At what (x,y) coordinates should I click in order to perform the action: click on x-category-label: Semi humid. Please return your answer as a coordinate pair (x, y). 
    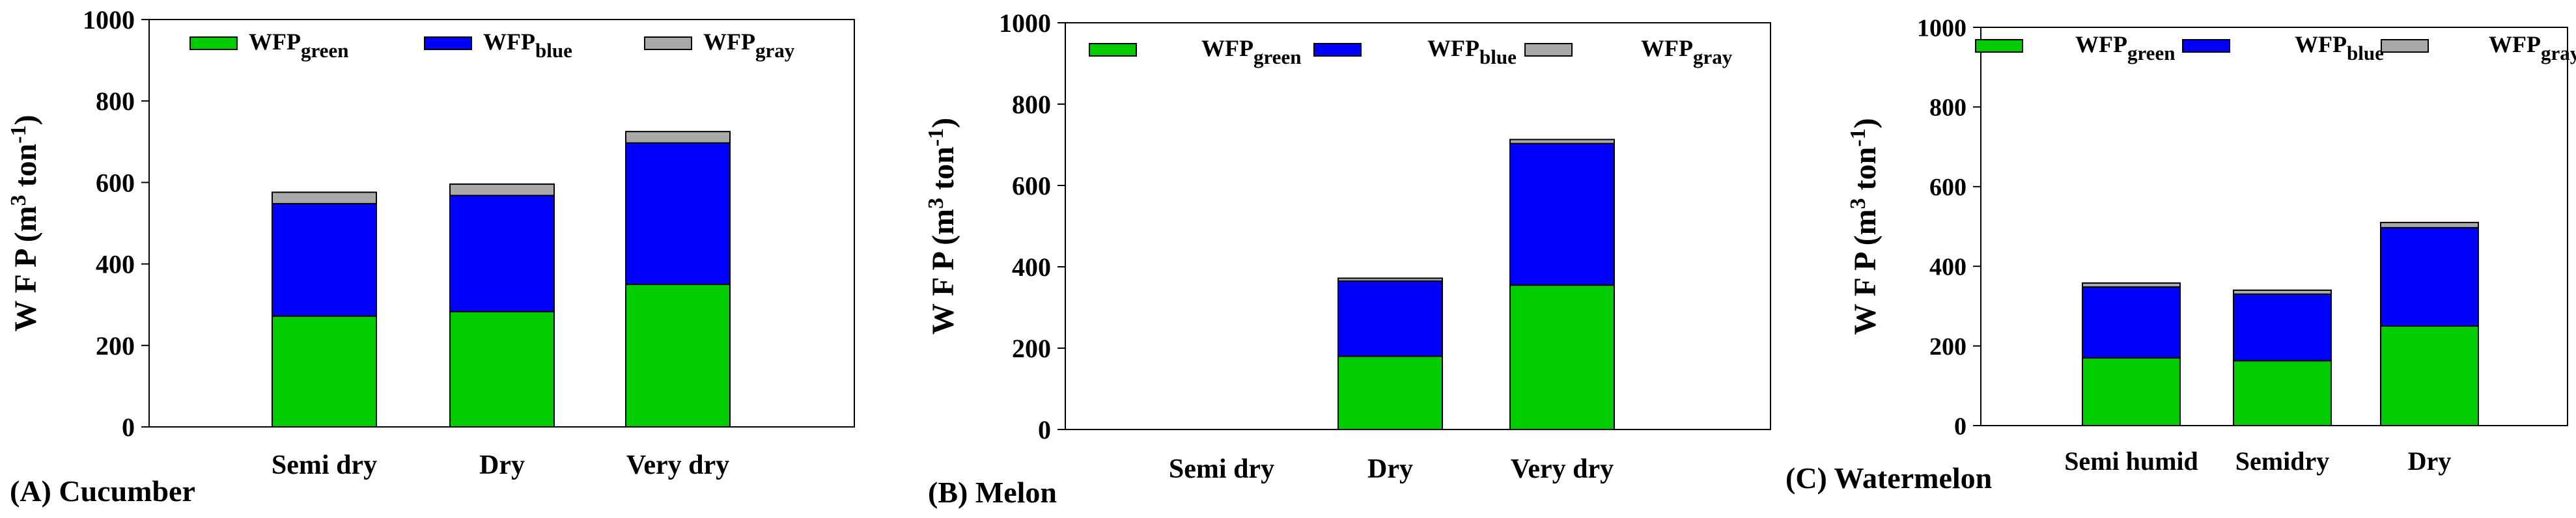
    Looking at the image, I should click on (2131, 461).